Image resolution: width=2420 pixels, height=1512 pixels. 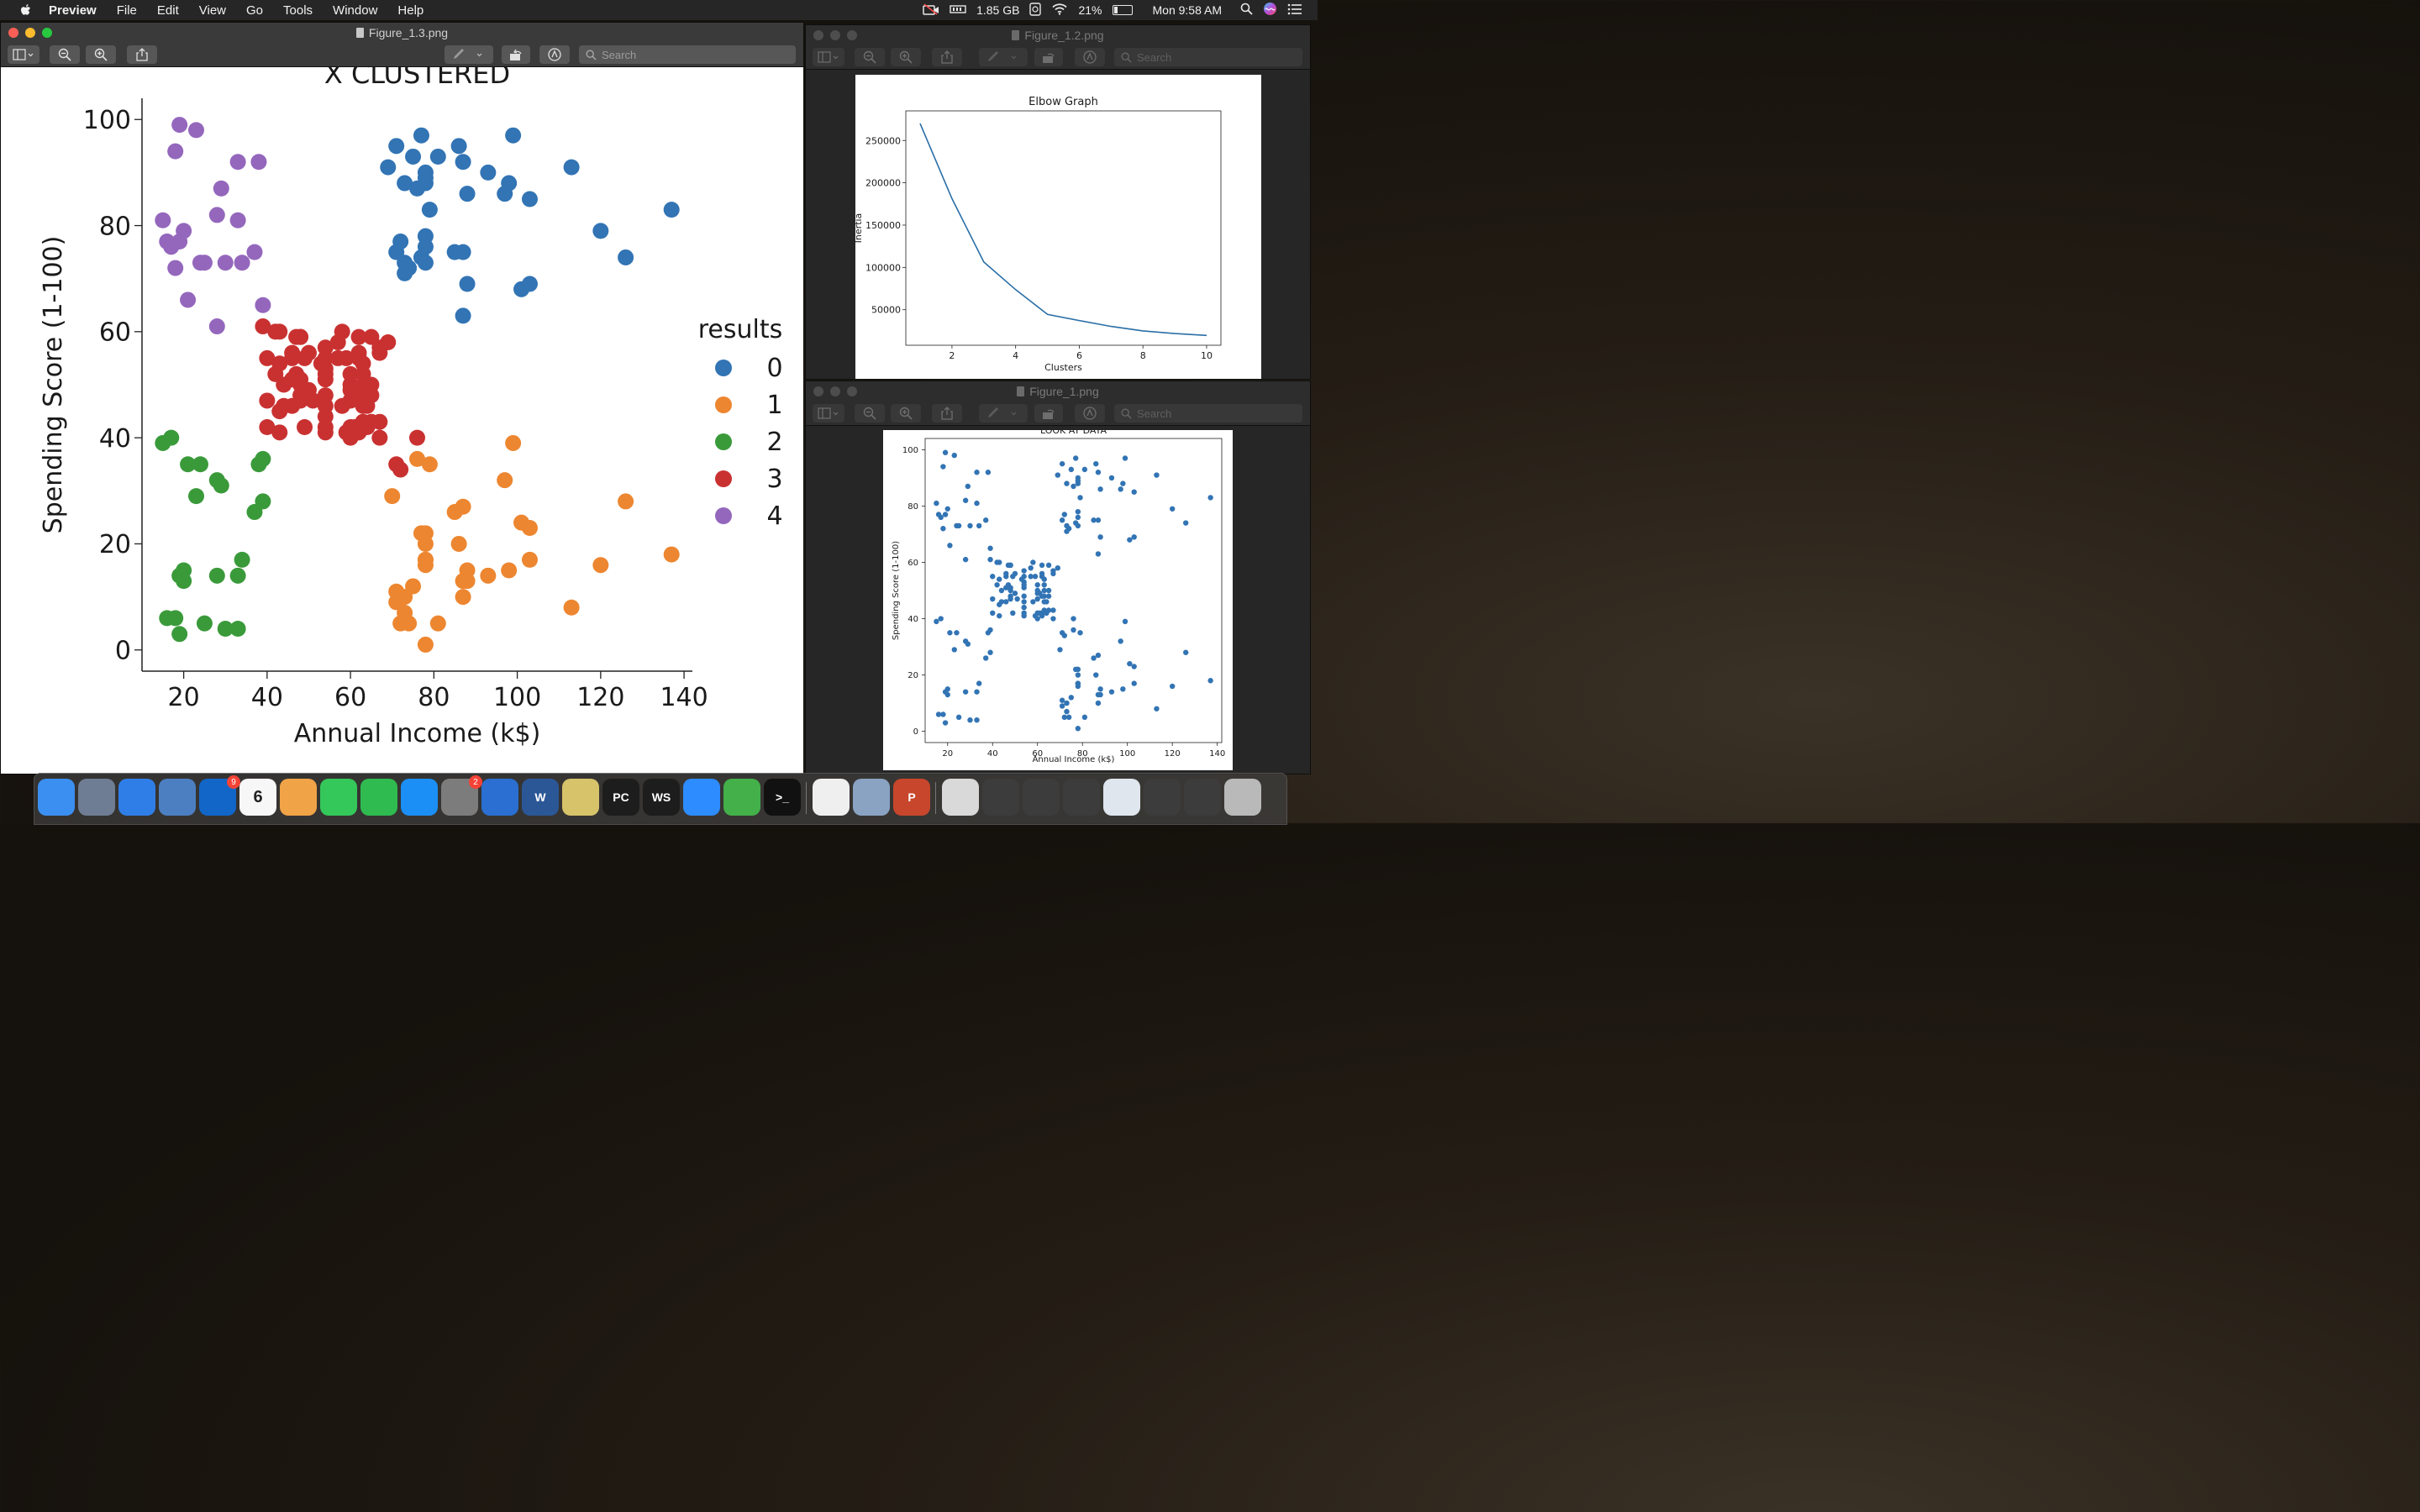 What do you see at coordinates (499, 797) in the screenshot?
I see `activity-monitor-icon` at bounding box center [499, 797].